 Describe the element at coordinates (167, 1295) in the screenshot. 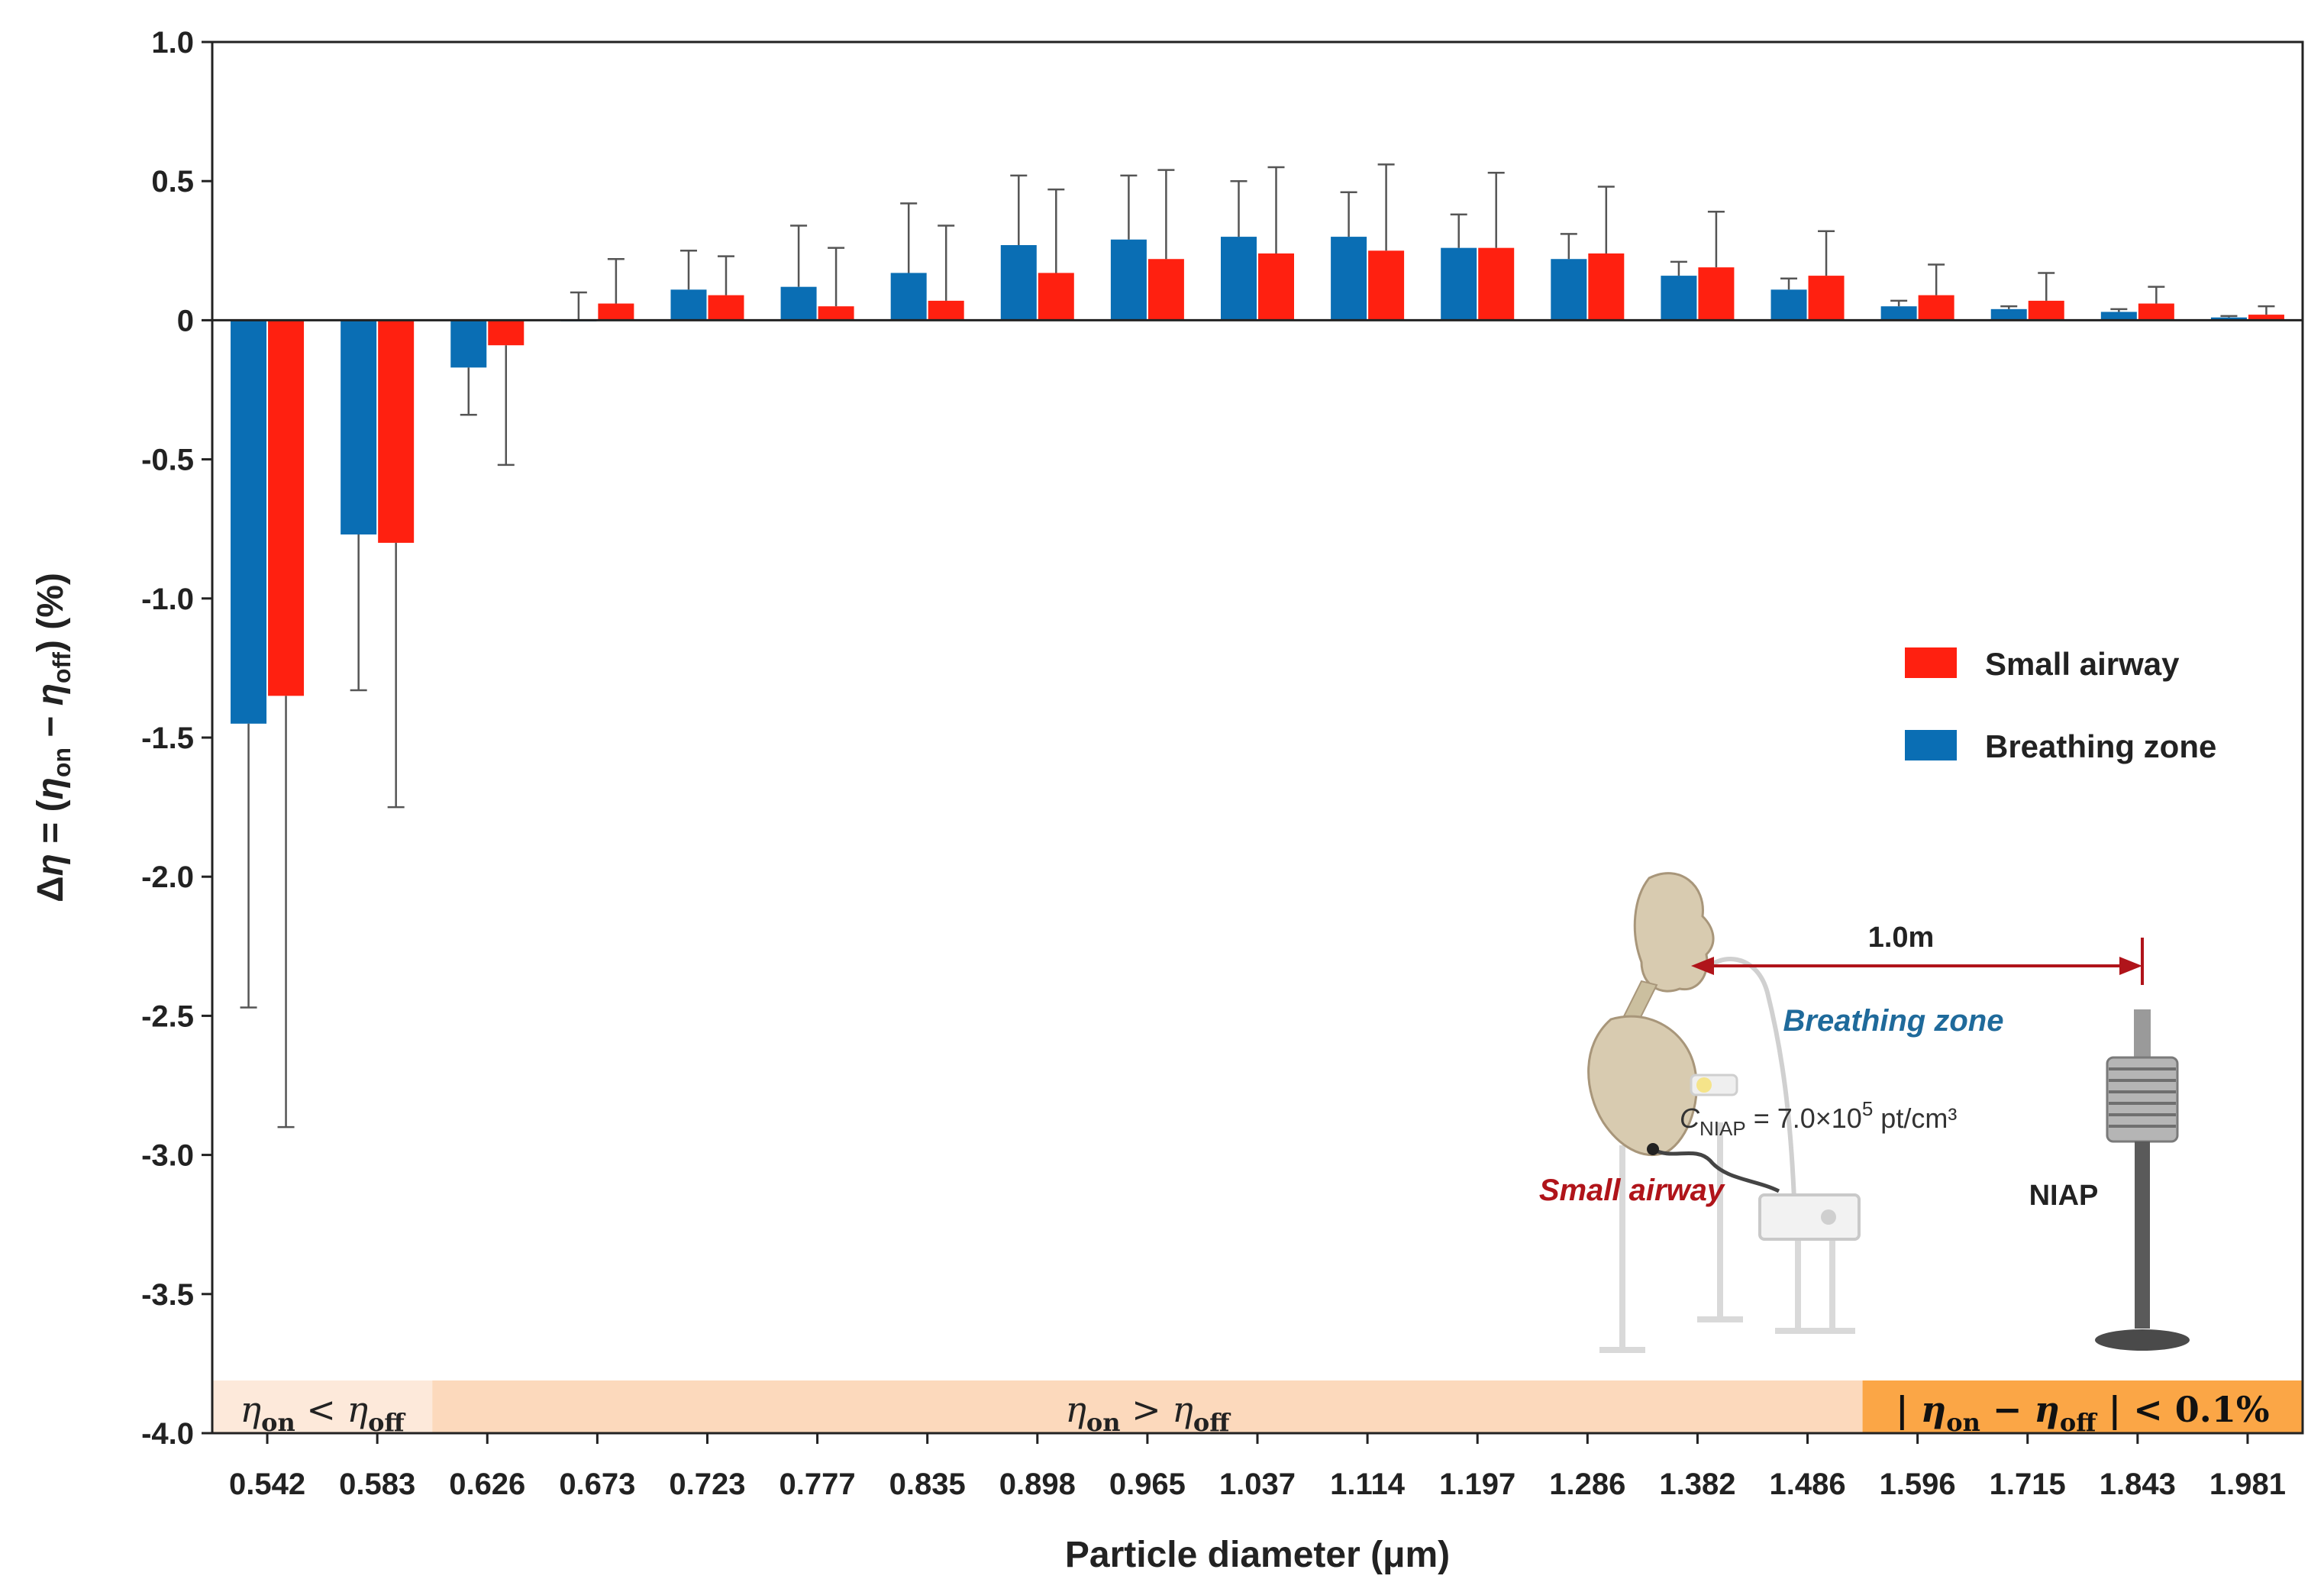

I see `y-tick-label-9: -3.5` at that location.